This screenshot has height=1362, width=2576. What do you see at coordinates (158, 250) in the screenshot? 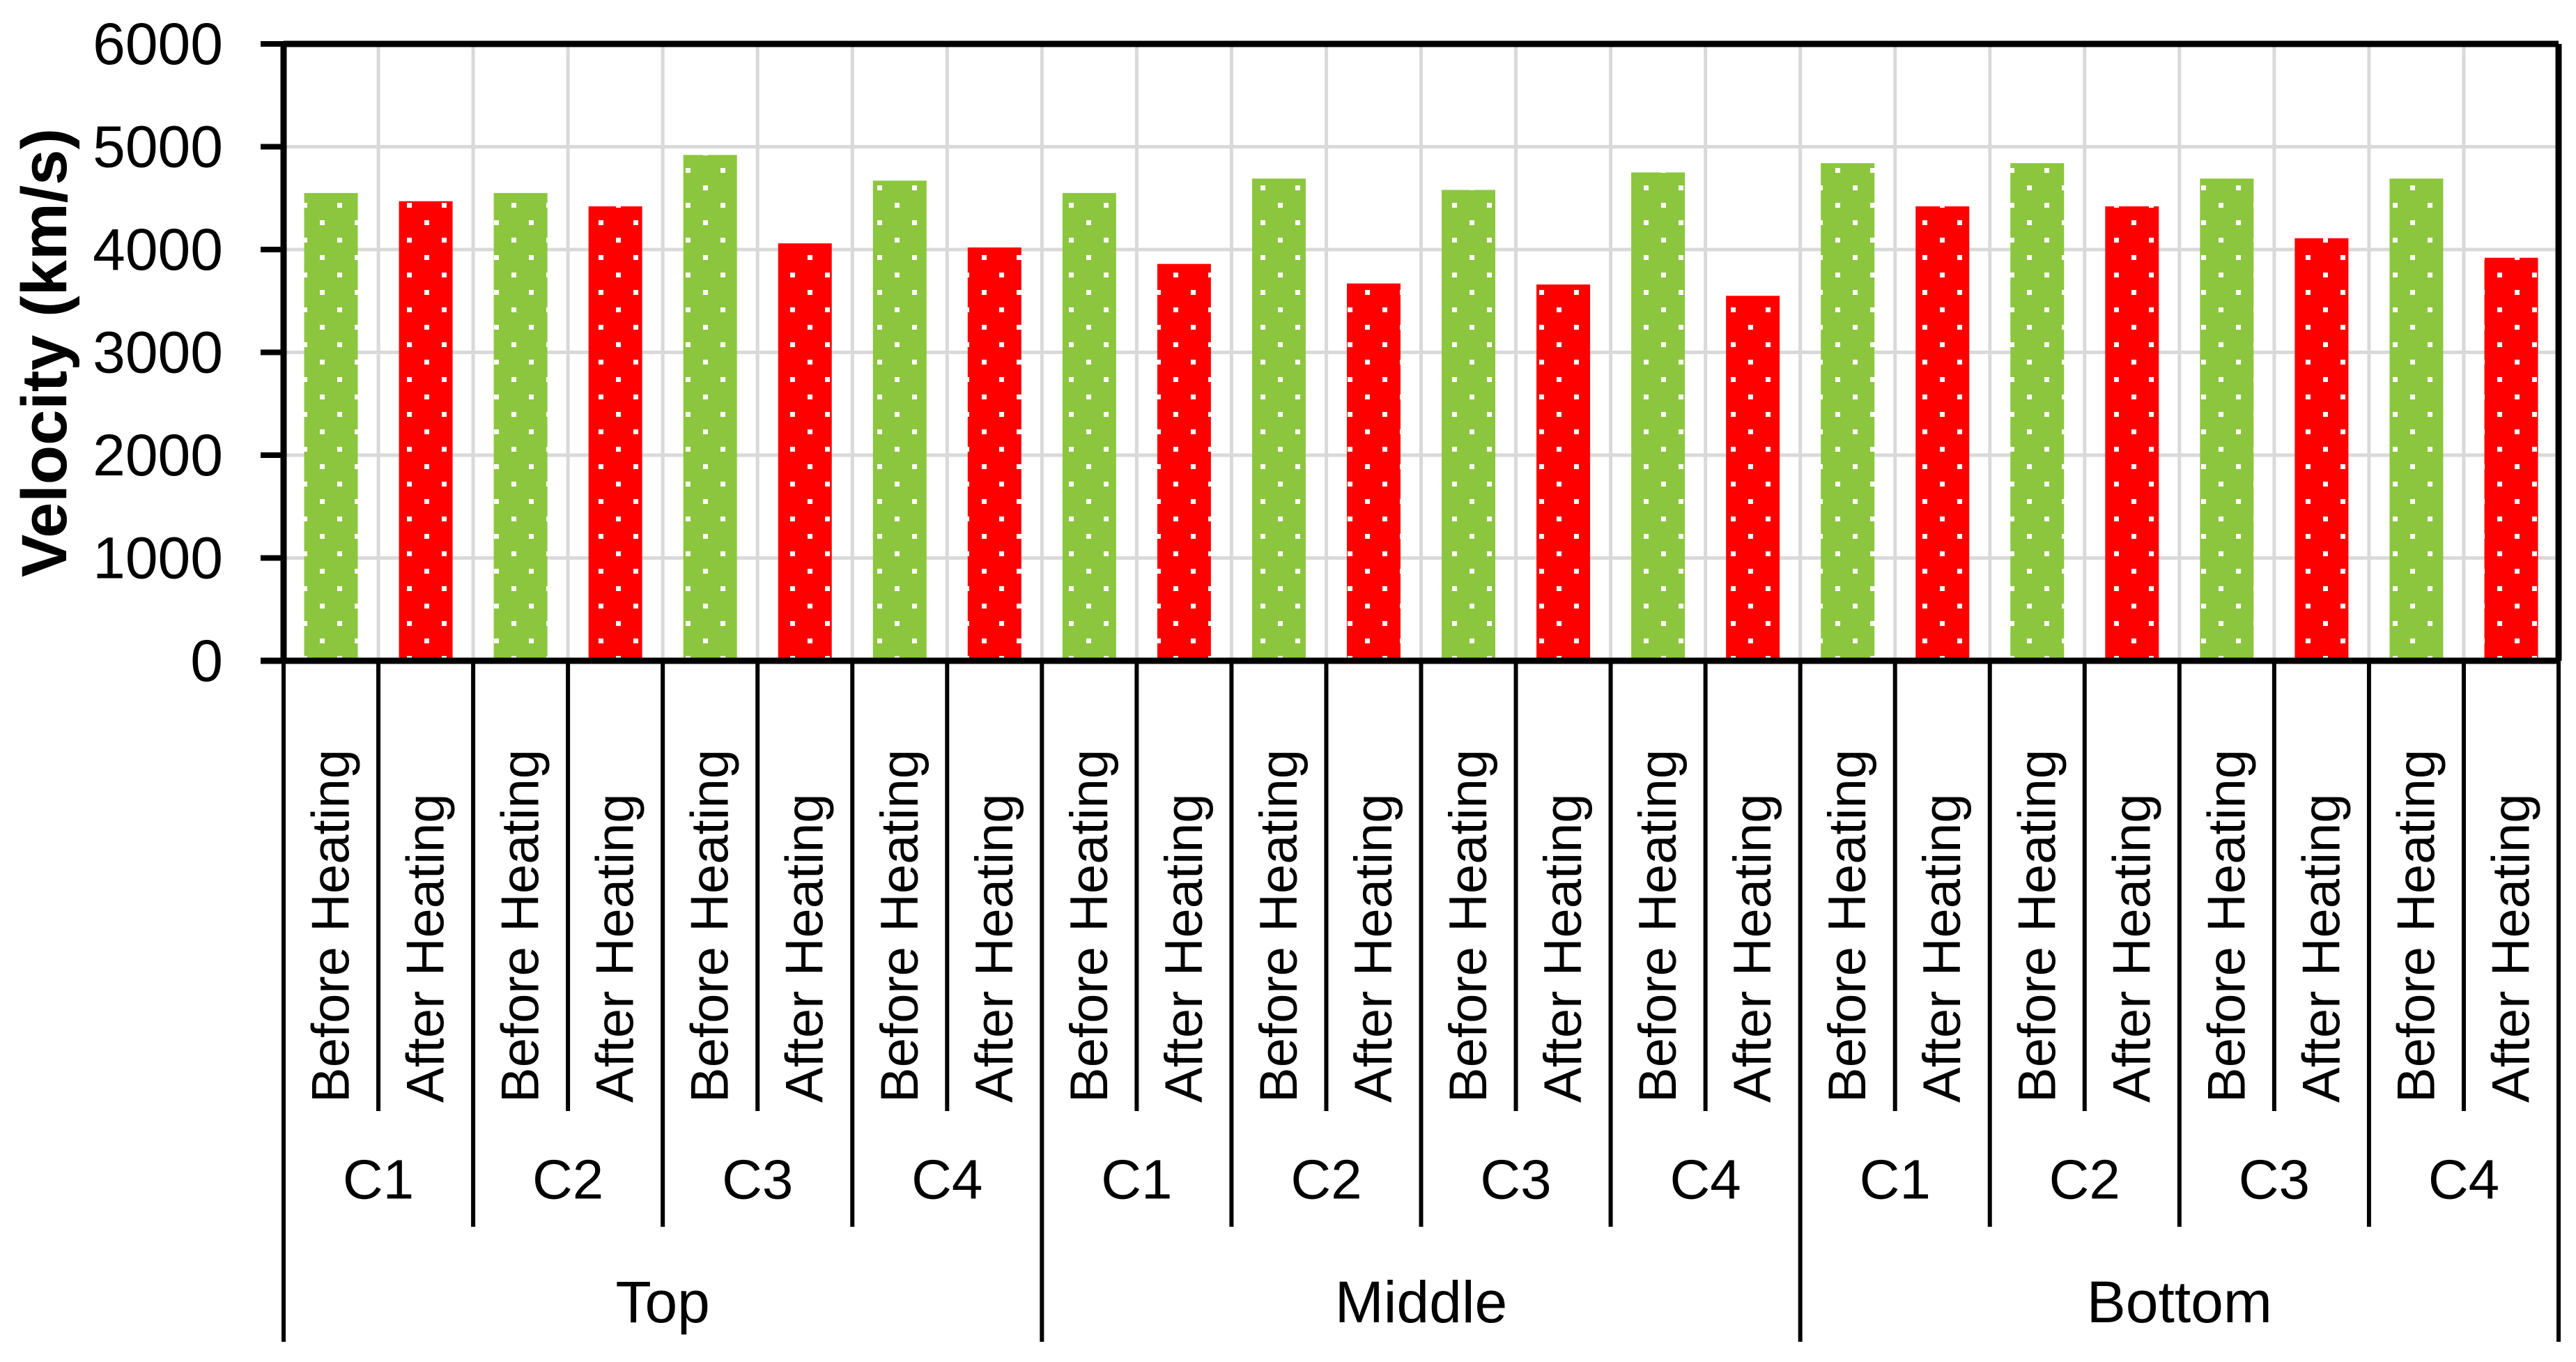
I see `y-tick-label: 4000` at bounding box center [158, 250].